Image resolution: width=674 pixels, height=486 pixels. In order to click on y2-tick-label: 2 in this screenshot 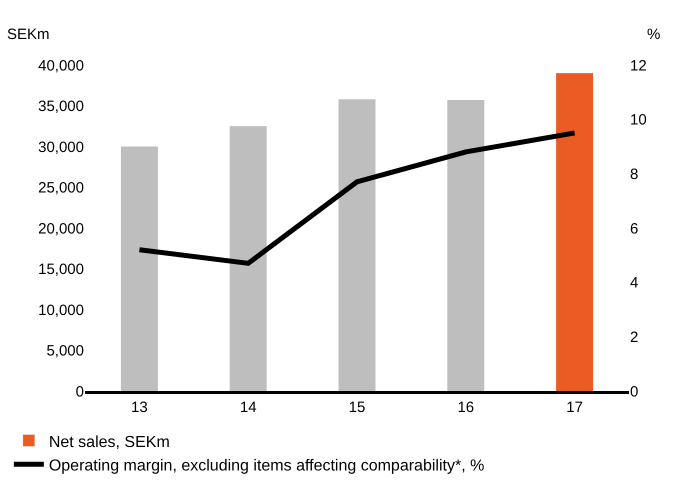, I will do `click(634, 337)`.